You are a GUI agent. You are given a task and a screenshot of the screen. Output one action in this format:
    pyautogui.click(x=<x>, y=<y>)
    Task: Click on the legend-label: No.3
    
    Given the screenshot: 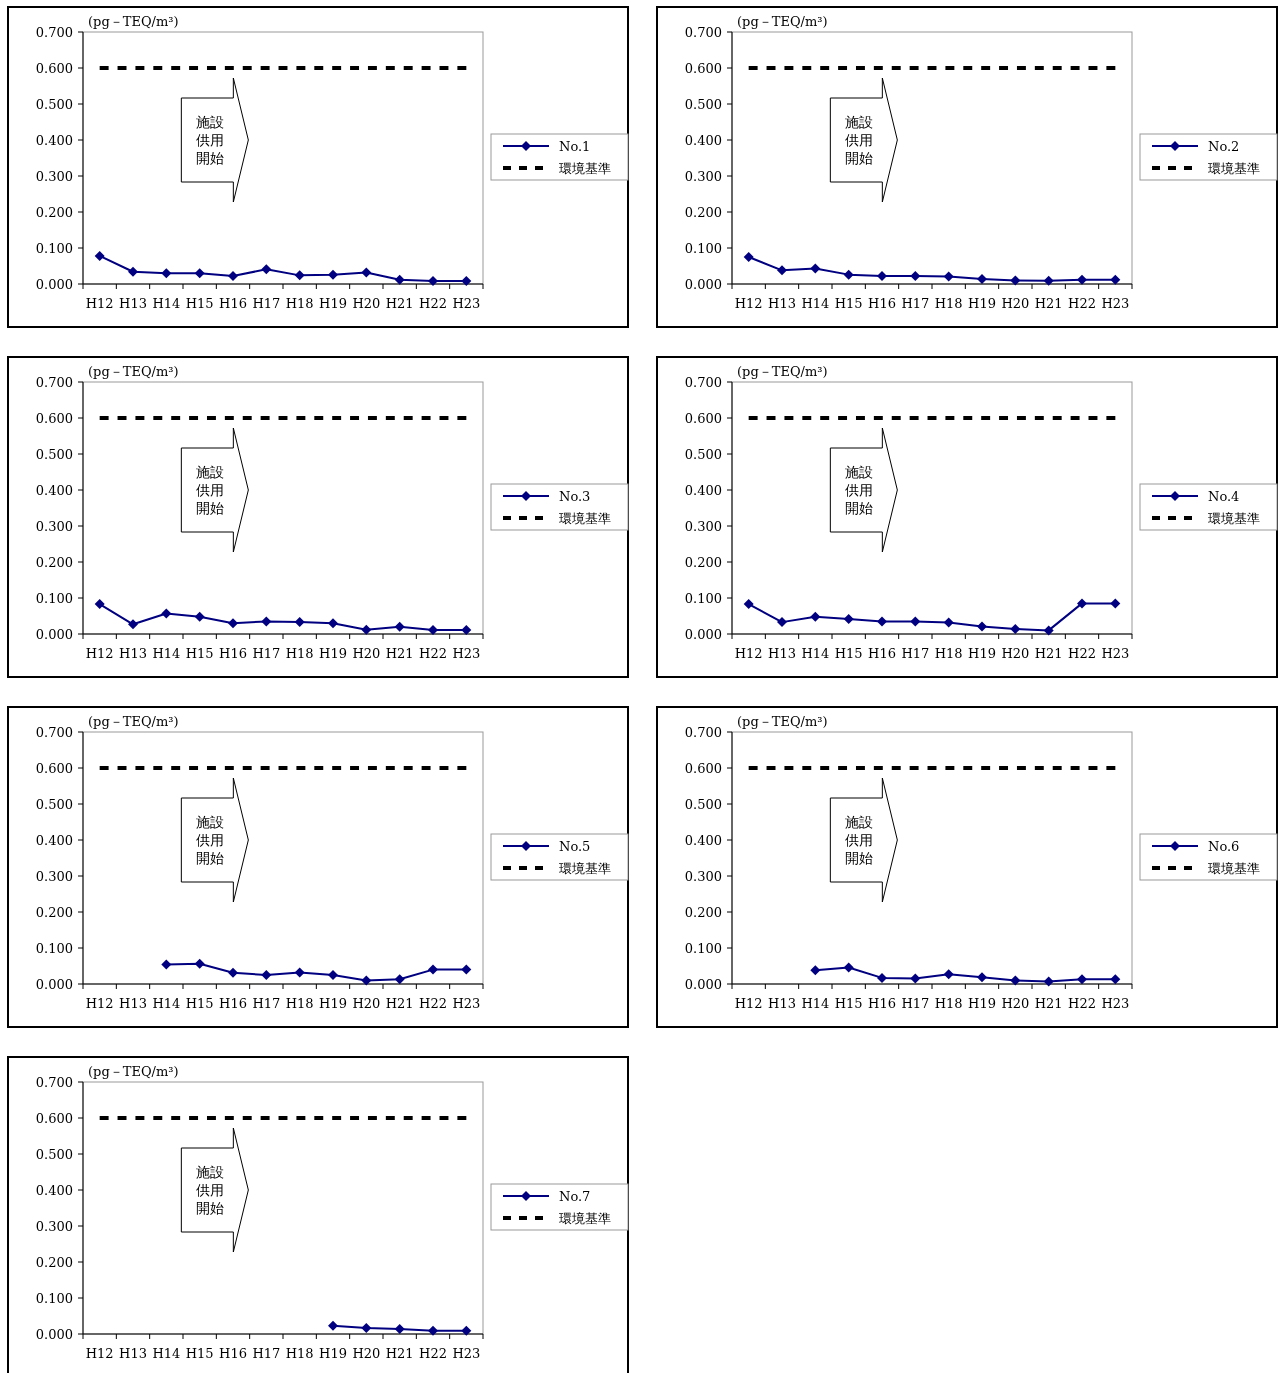 What is the action you would take?
    pyautogui.click(x=575, y=496)
    